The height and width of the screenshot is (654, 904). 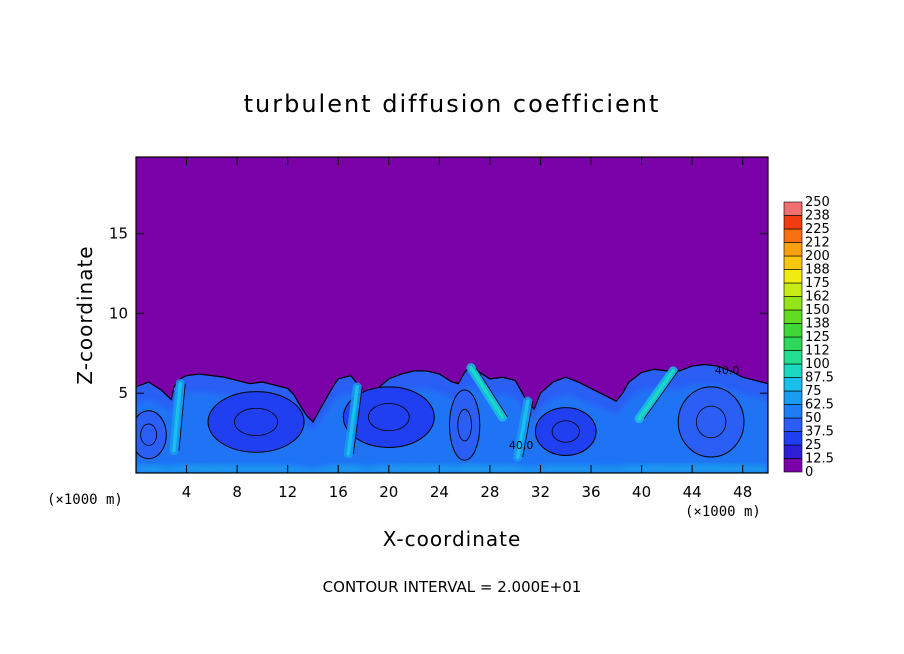 What do you see at coordinates (338, 492) in the screenshot?
I see `x-tick-label: 16` at bounding box center [338, 492].